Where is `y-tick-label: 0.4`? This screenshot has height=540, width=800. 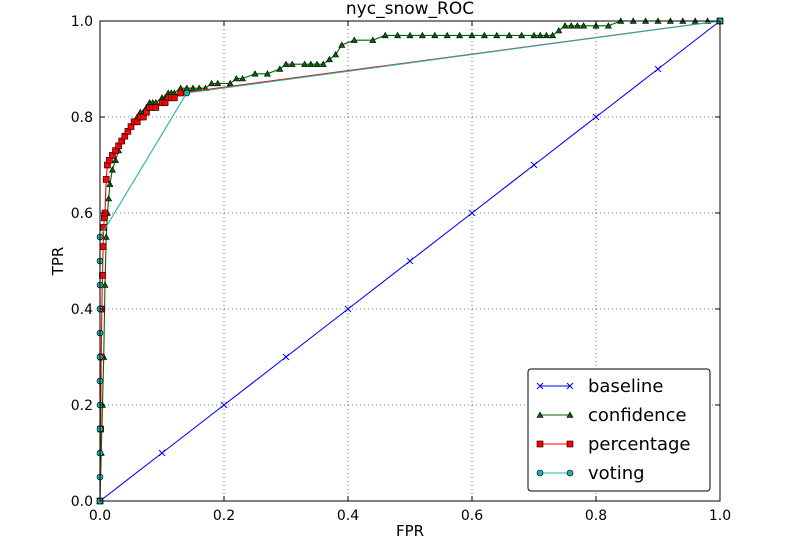
y-tick-label: 0.4 is located at coordinates (82, 310).